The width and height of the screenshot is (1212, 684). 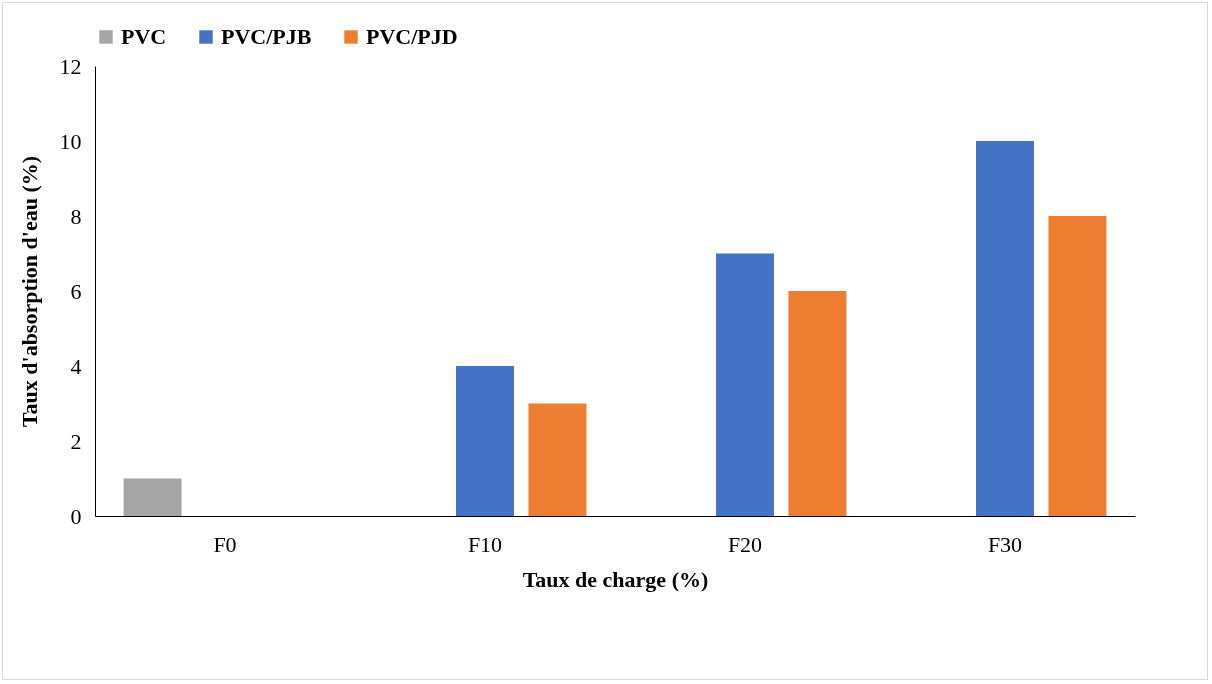 I want to click on y-tick-label: 10, so click(x=70, y=141).